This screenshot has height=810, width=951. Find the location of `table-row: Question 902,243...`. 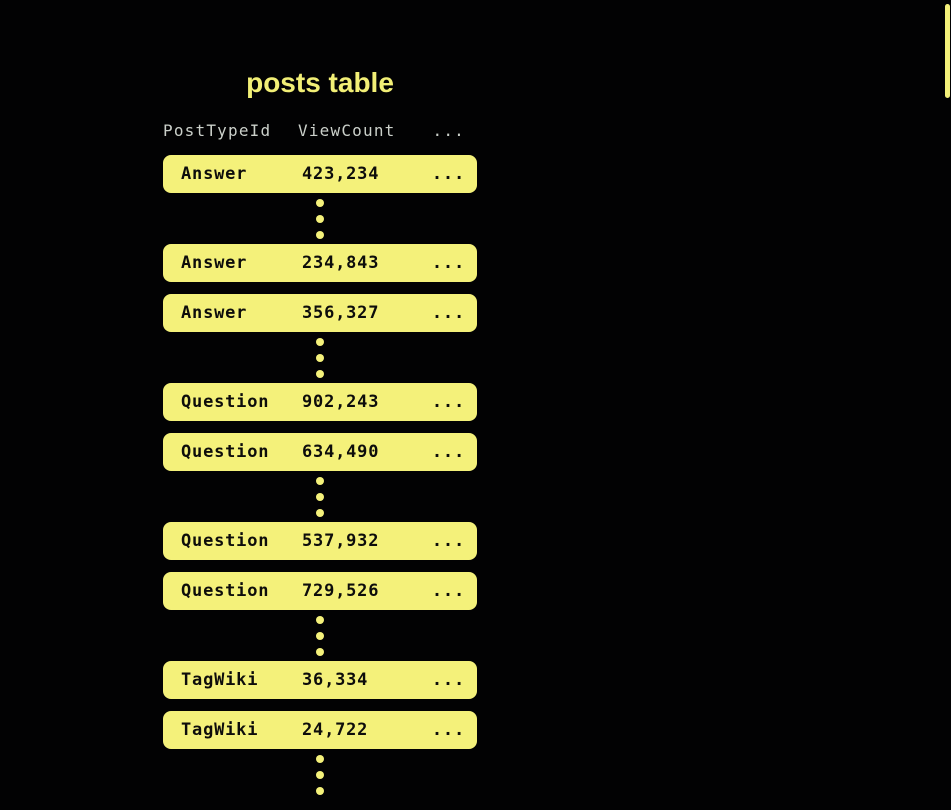

table-row: Question 902,243... is located at coordinates (320, 402).